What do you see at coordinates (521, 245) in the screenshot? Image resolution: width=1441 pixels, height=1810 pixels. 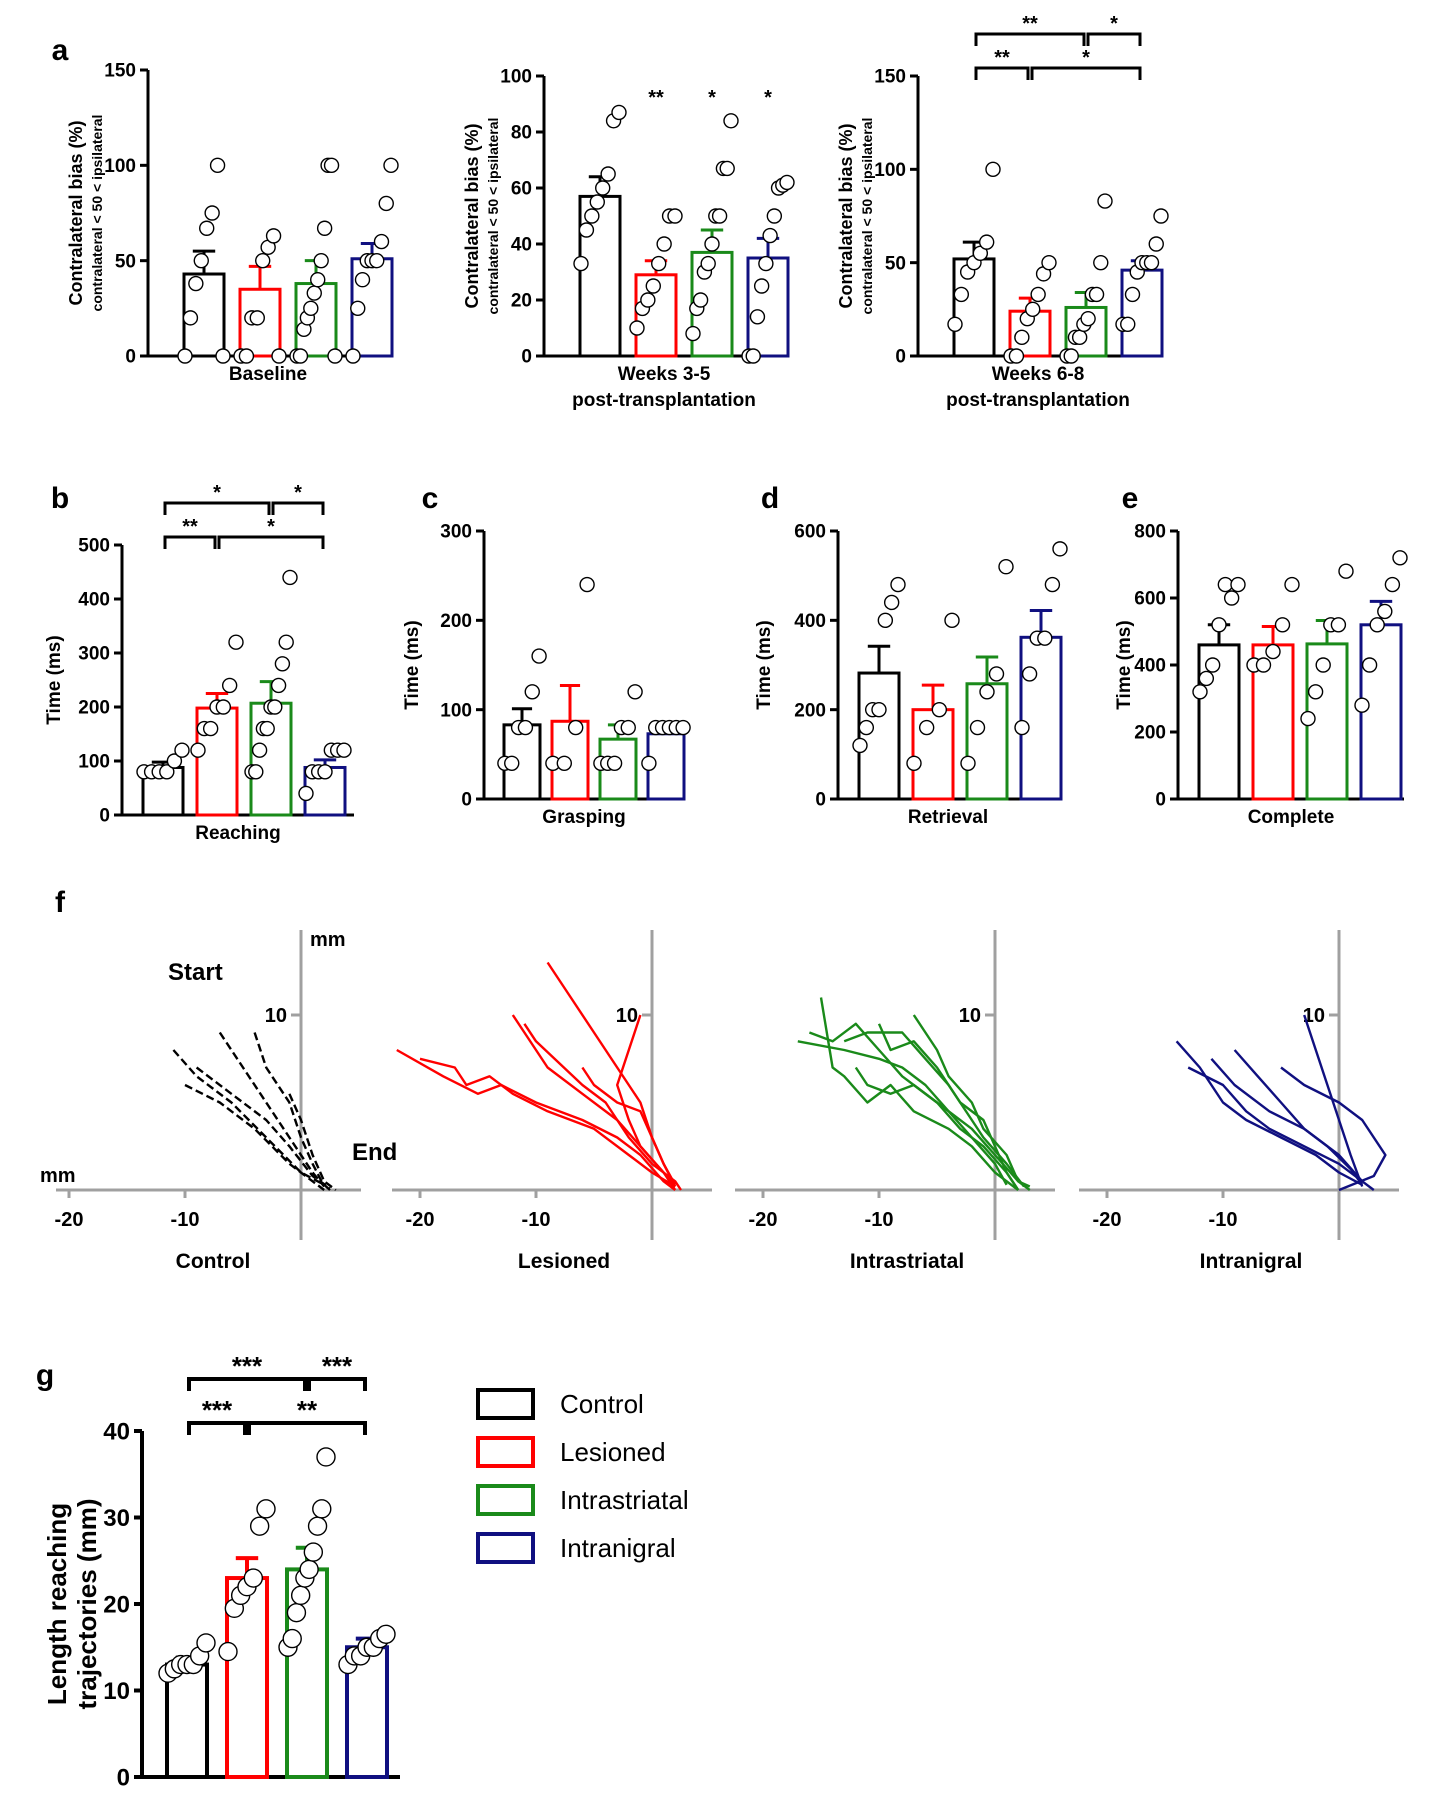 I see `y-tick-label-a2-2: 40` at bounding box center [521, 245].